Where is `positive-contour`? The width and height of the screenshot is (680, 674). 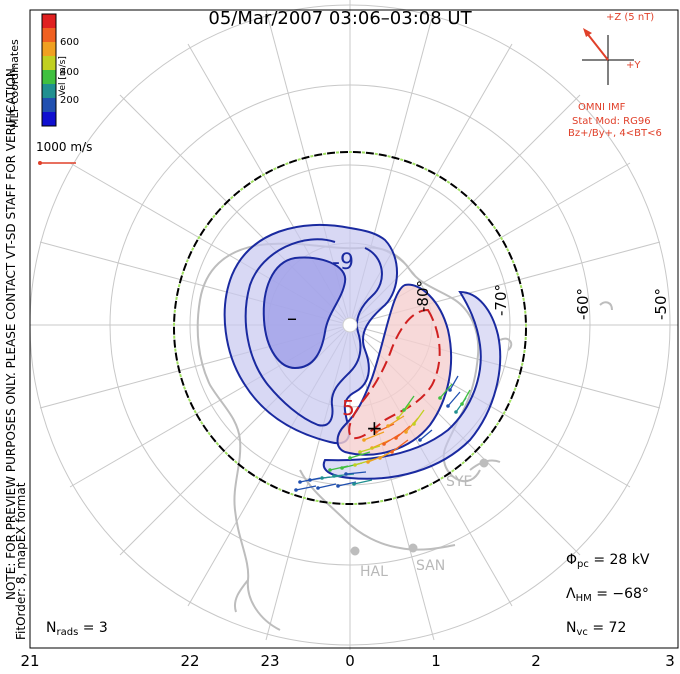 positive-contour is located at coordinates (394, 374).